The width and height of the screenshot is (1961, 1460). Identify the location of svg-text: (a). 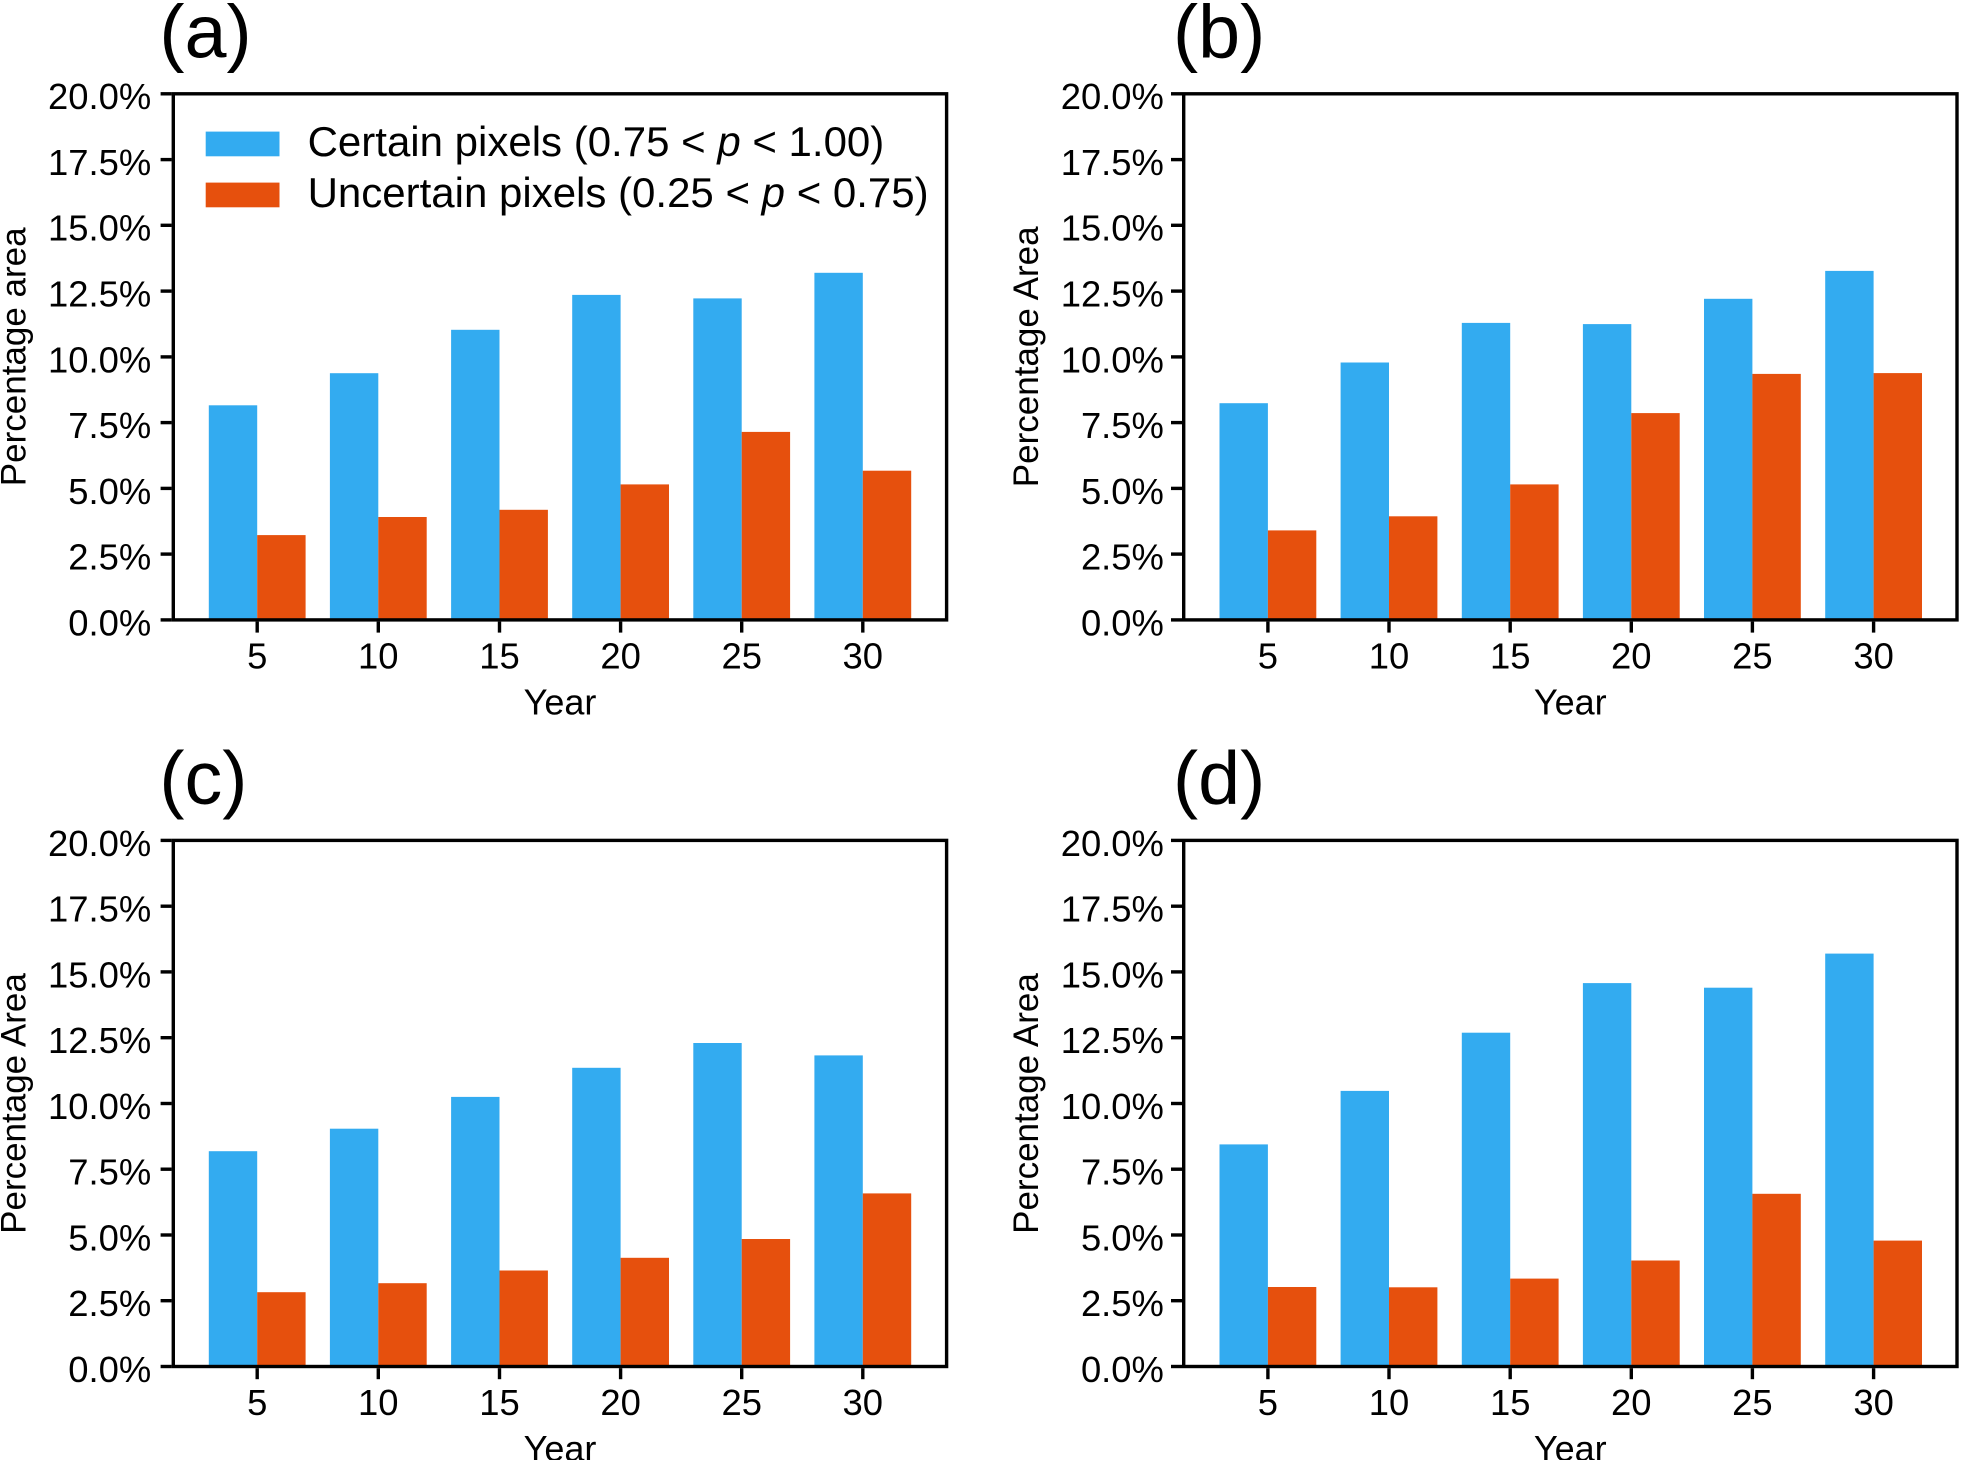
(205, 36).